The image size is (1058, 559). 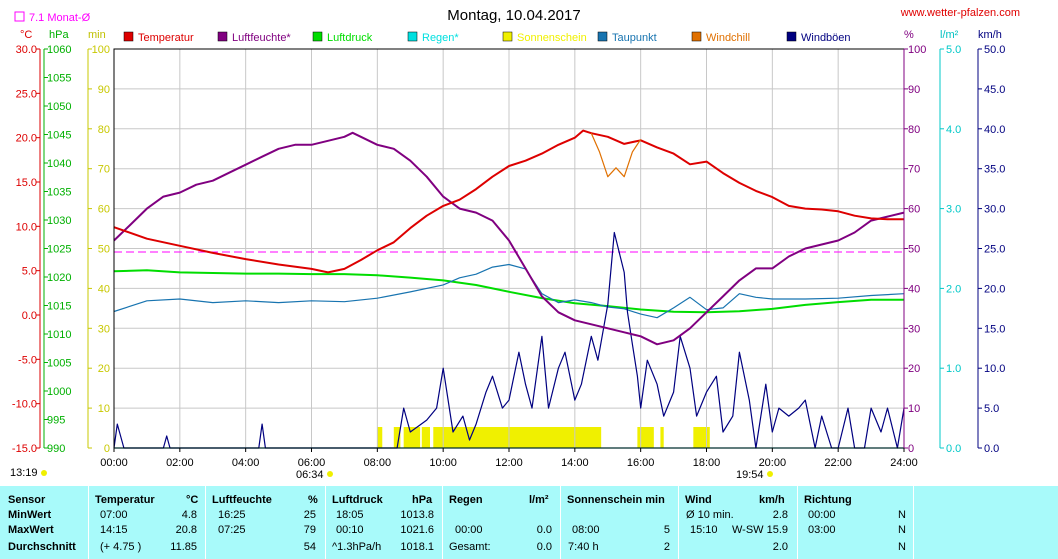 I want to click on wind-tick-label: 45.0, so click(x=994, y=90).